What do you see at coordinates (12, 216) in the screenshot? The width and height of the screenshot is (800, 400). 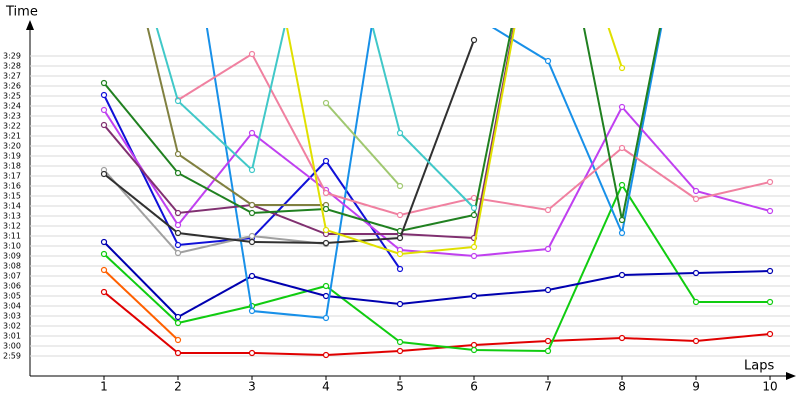 I see `y-tick-label: 3:13` at bounding box center [12, 216].